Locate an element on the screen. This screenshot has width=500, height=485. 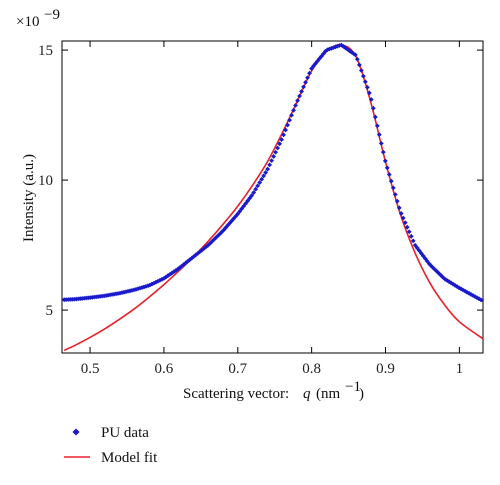
x-tick-label: 0.8 is located at coordinates (311, 369).